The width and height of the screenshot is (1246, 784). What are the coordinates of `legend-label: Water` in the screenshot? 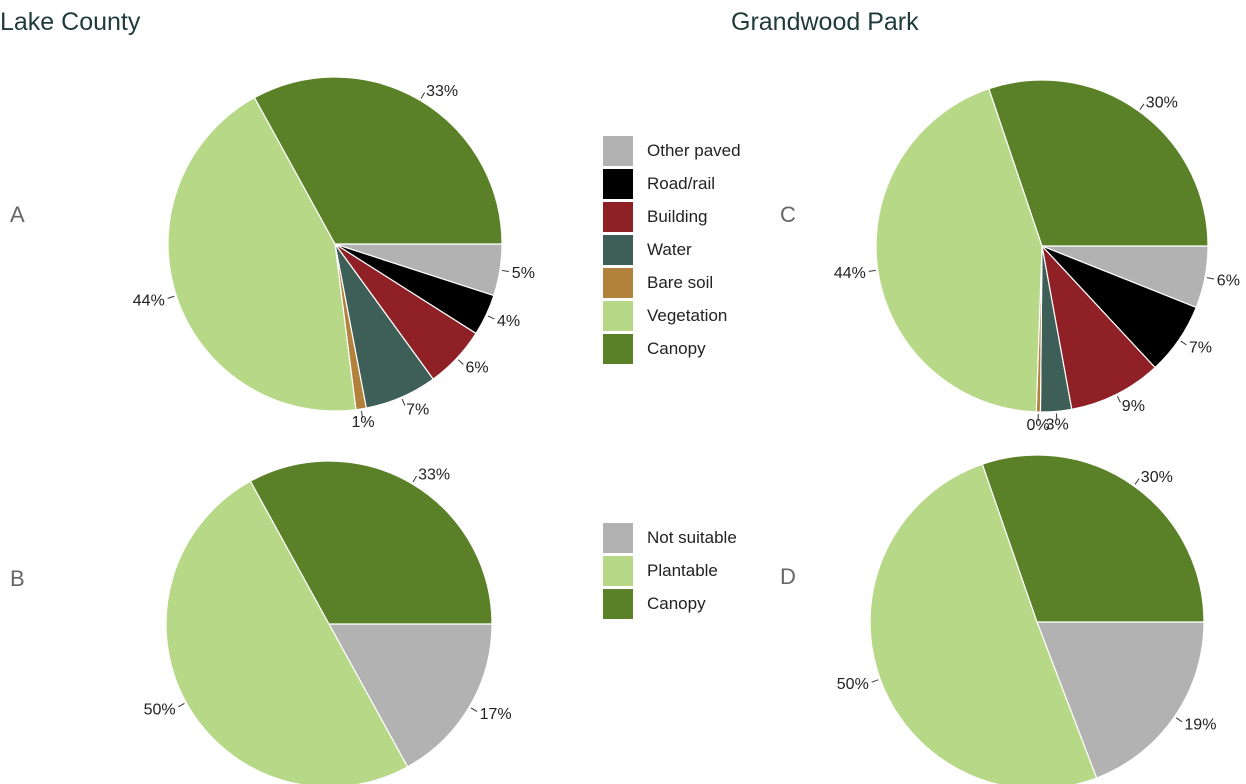 It's located at (669, 249).